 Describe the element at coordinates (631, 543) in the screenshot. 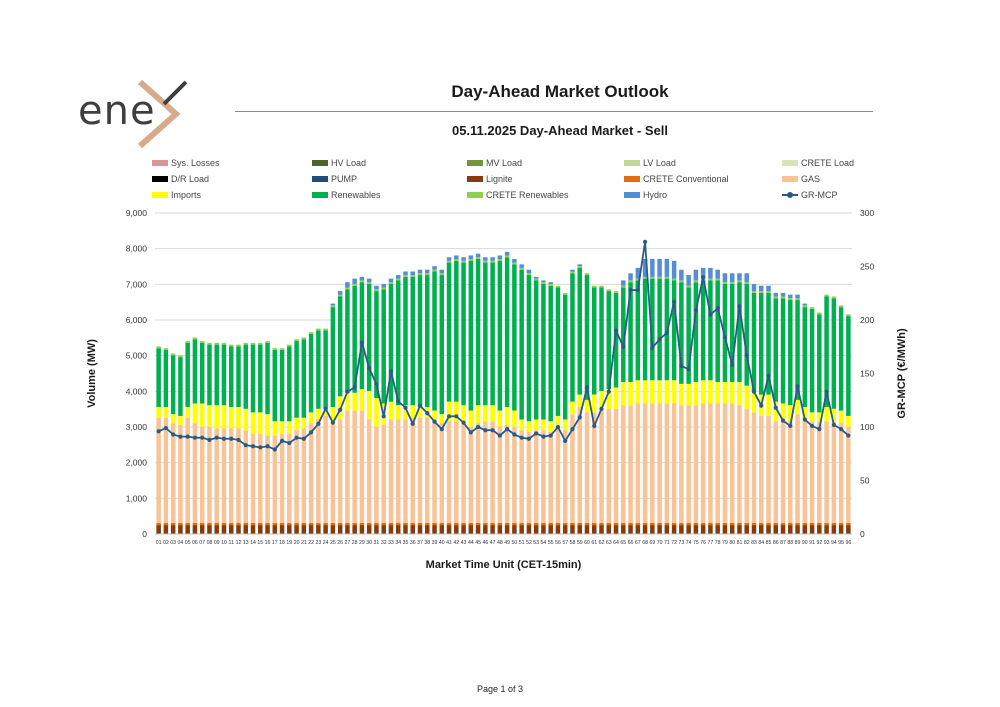

I see `x-tick-label: 66` at that location.